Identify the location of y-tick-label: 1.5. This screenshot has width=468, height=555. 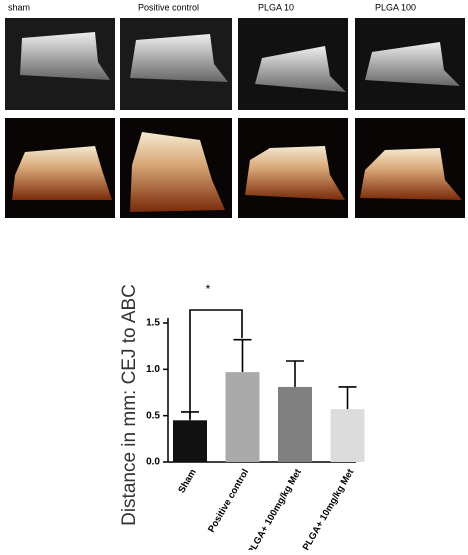
(153, 323).